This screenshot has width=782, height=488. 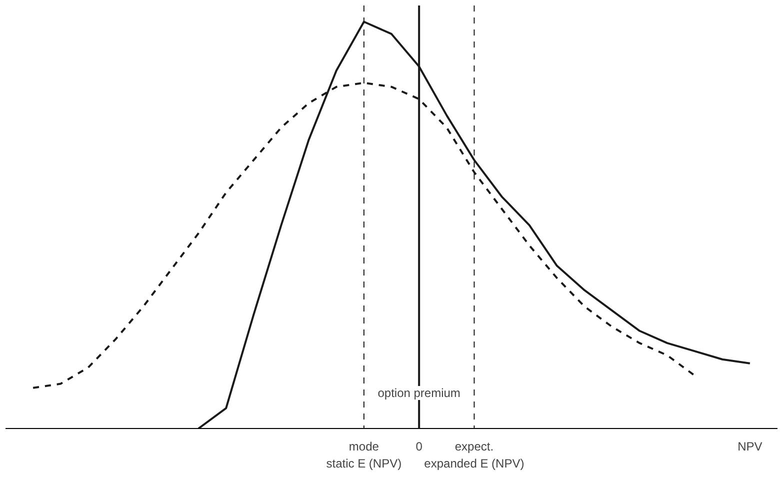 What do you see at coordinates (750, 447) in the screenshot?
I see `x-tick-label: NPV` at bounding box center [750, 447].